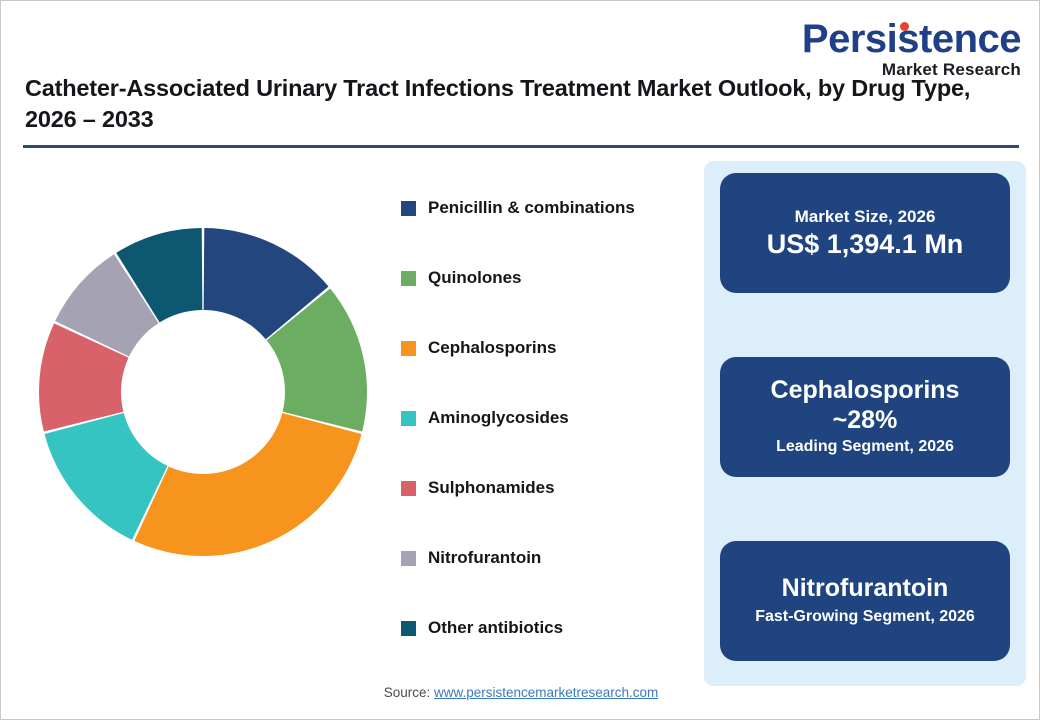  I want to click on legend-item-quinolones: Quinolones, so click(551, 278).